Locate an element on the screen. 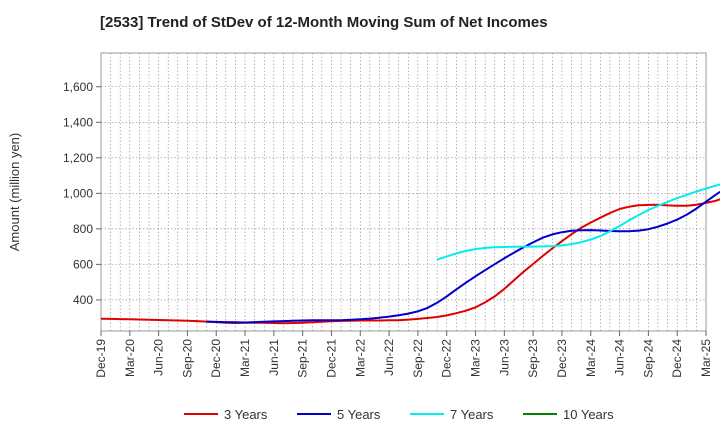 This screenshot has height=440, width=720. y-tick-label: 600 is located at coordinates (83, 264).